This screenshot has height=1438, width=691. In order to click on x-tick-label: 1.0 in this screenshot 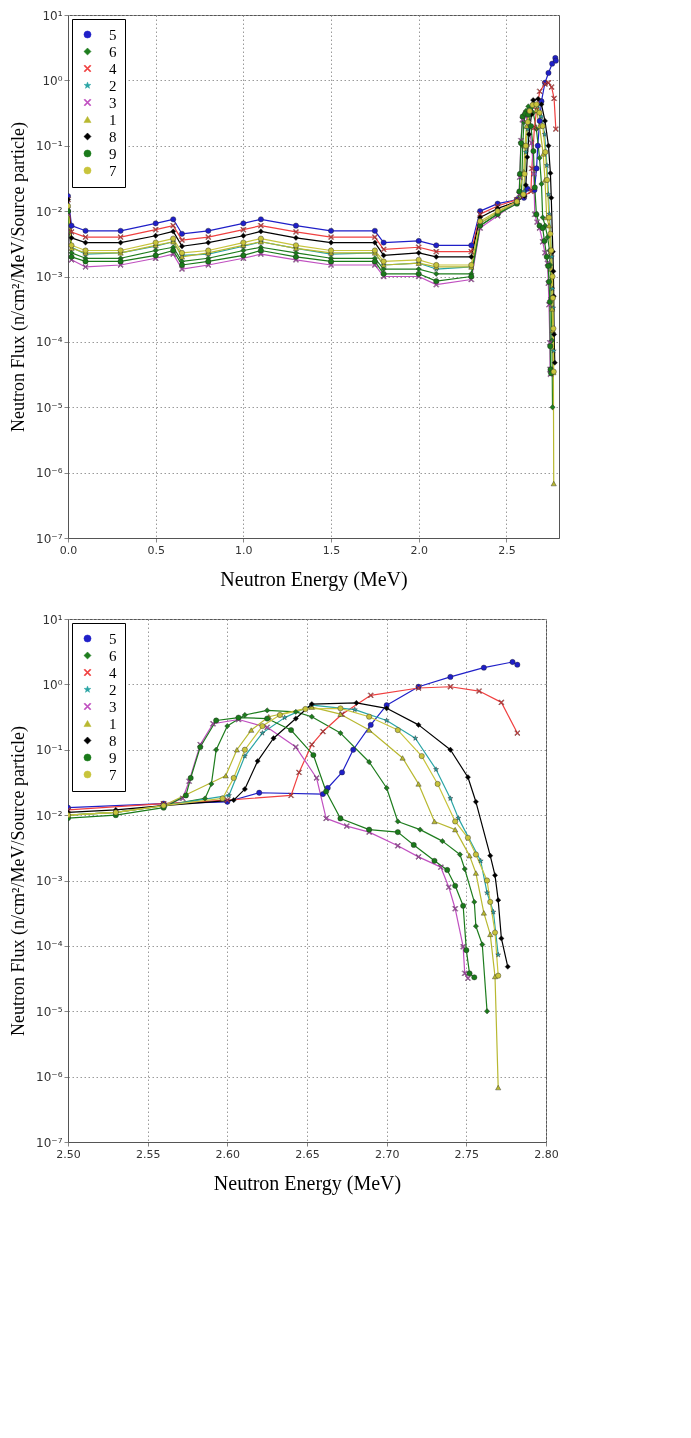, I will do `click(244, 550)`.